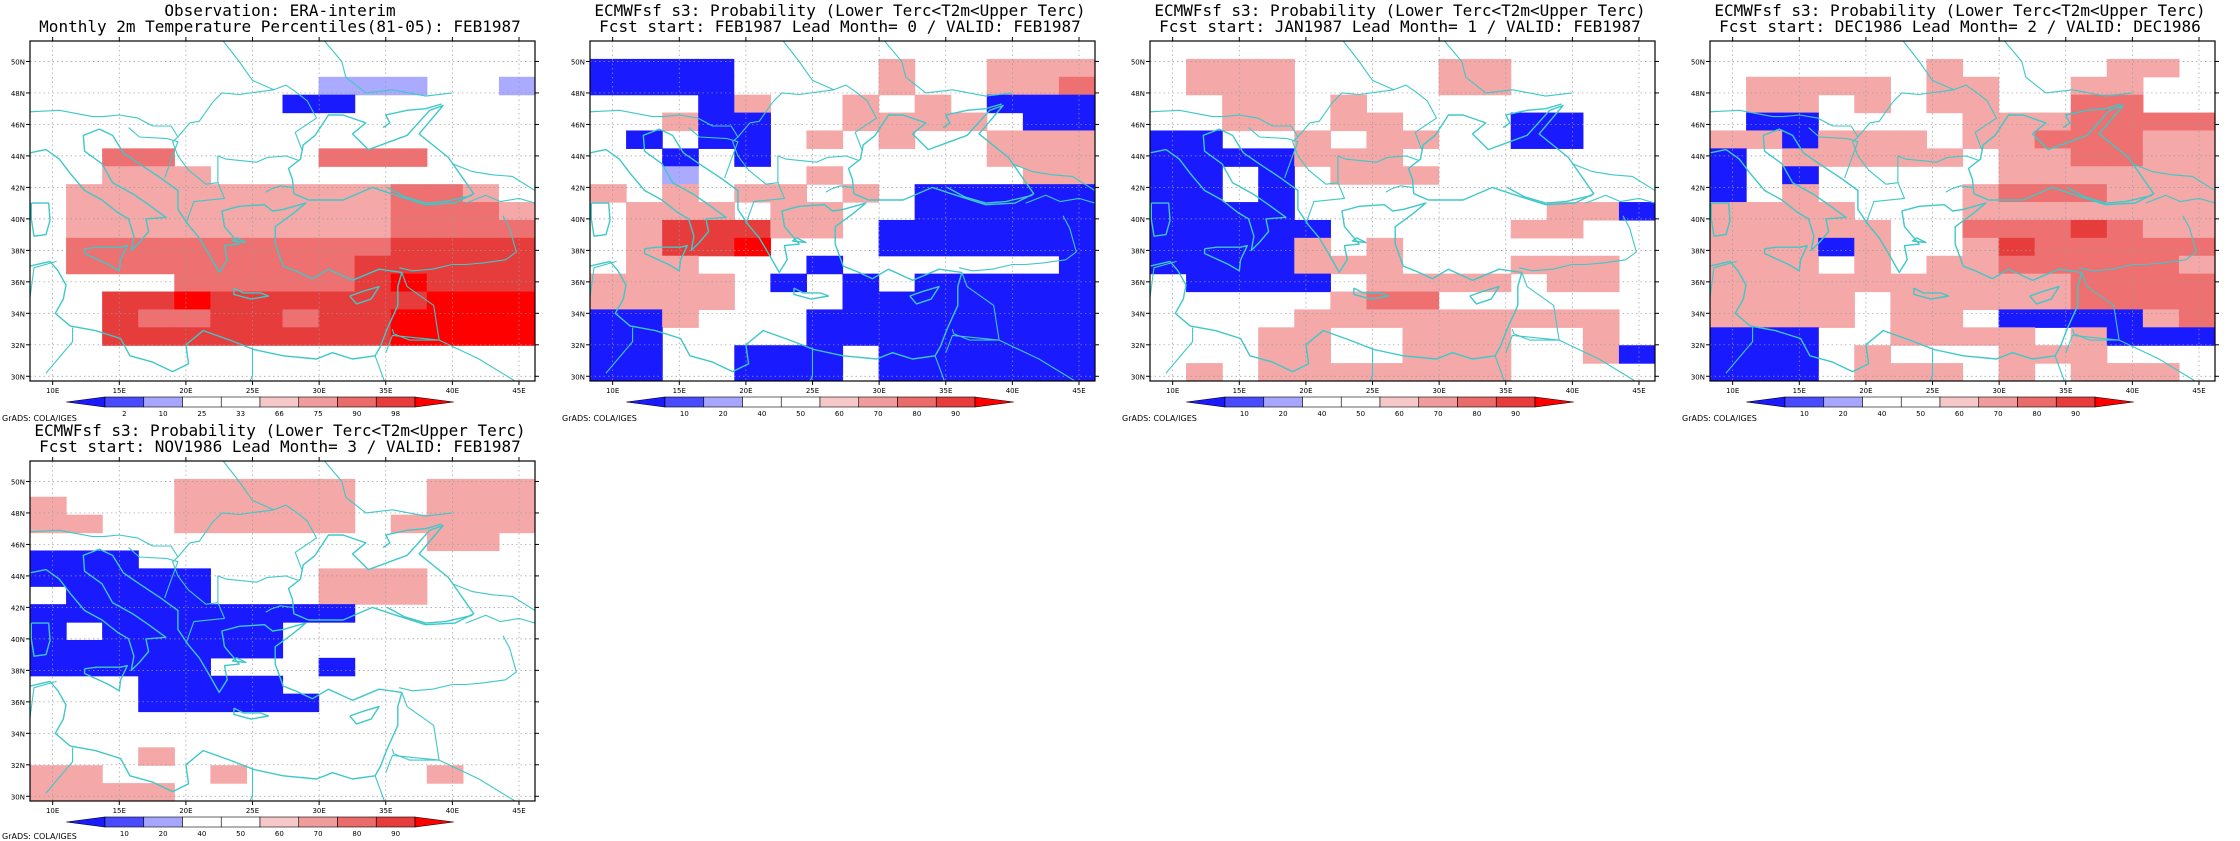 The height and width of the screenshot is (841, 2240). I want to click on colorbar-label: 70, so click(878, 414).